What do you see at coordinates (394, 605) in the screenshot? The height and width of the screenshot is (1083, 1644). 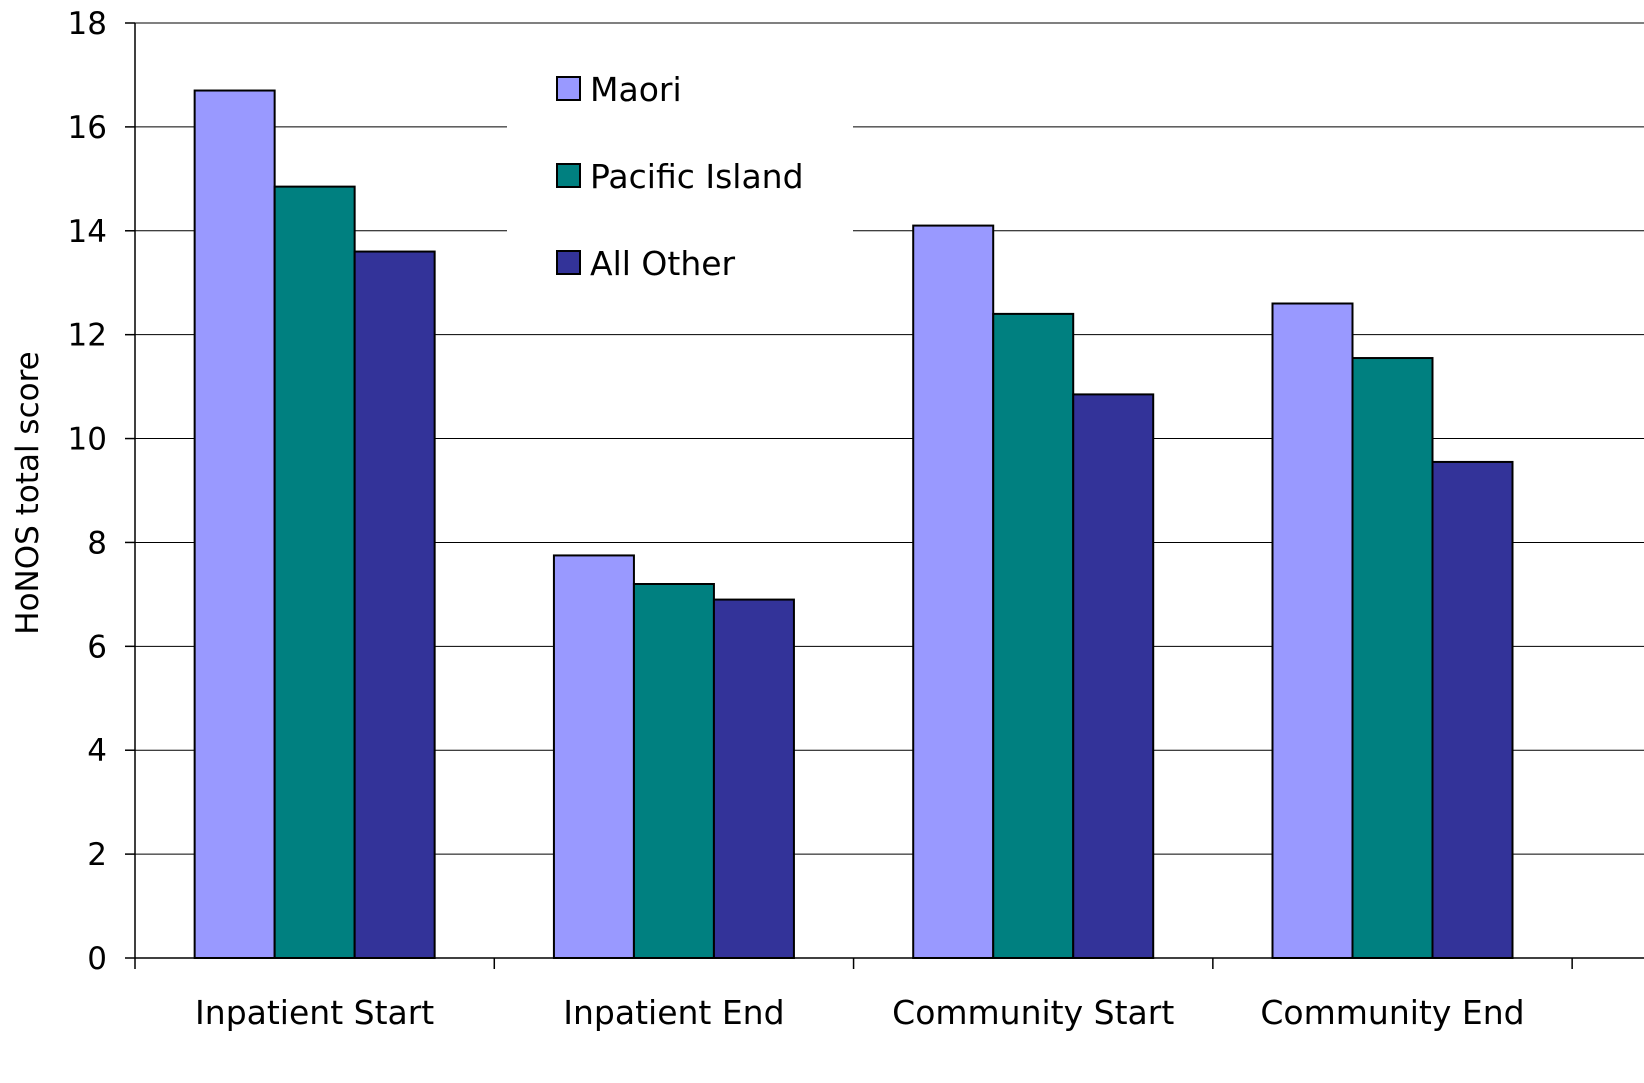 I see `bar-all-other-inpatient-start` at bounding box center [394, 605].